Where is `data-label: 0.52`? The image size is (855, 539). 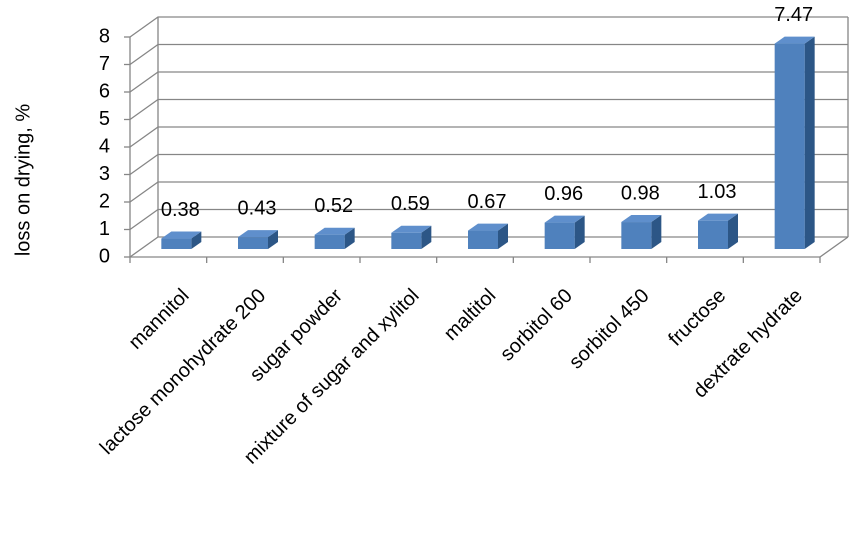
data-label: 0.52 is located at coordinates (333, 206).